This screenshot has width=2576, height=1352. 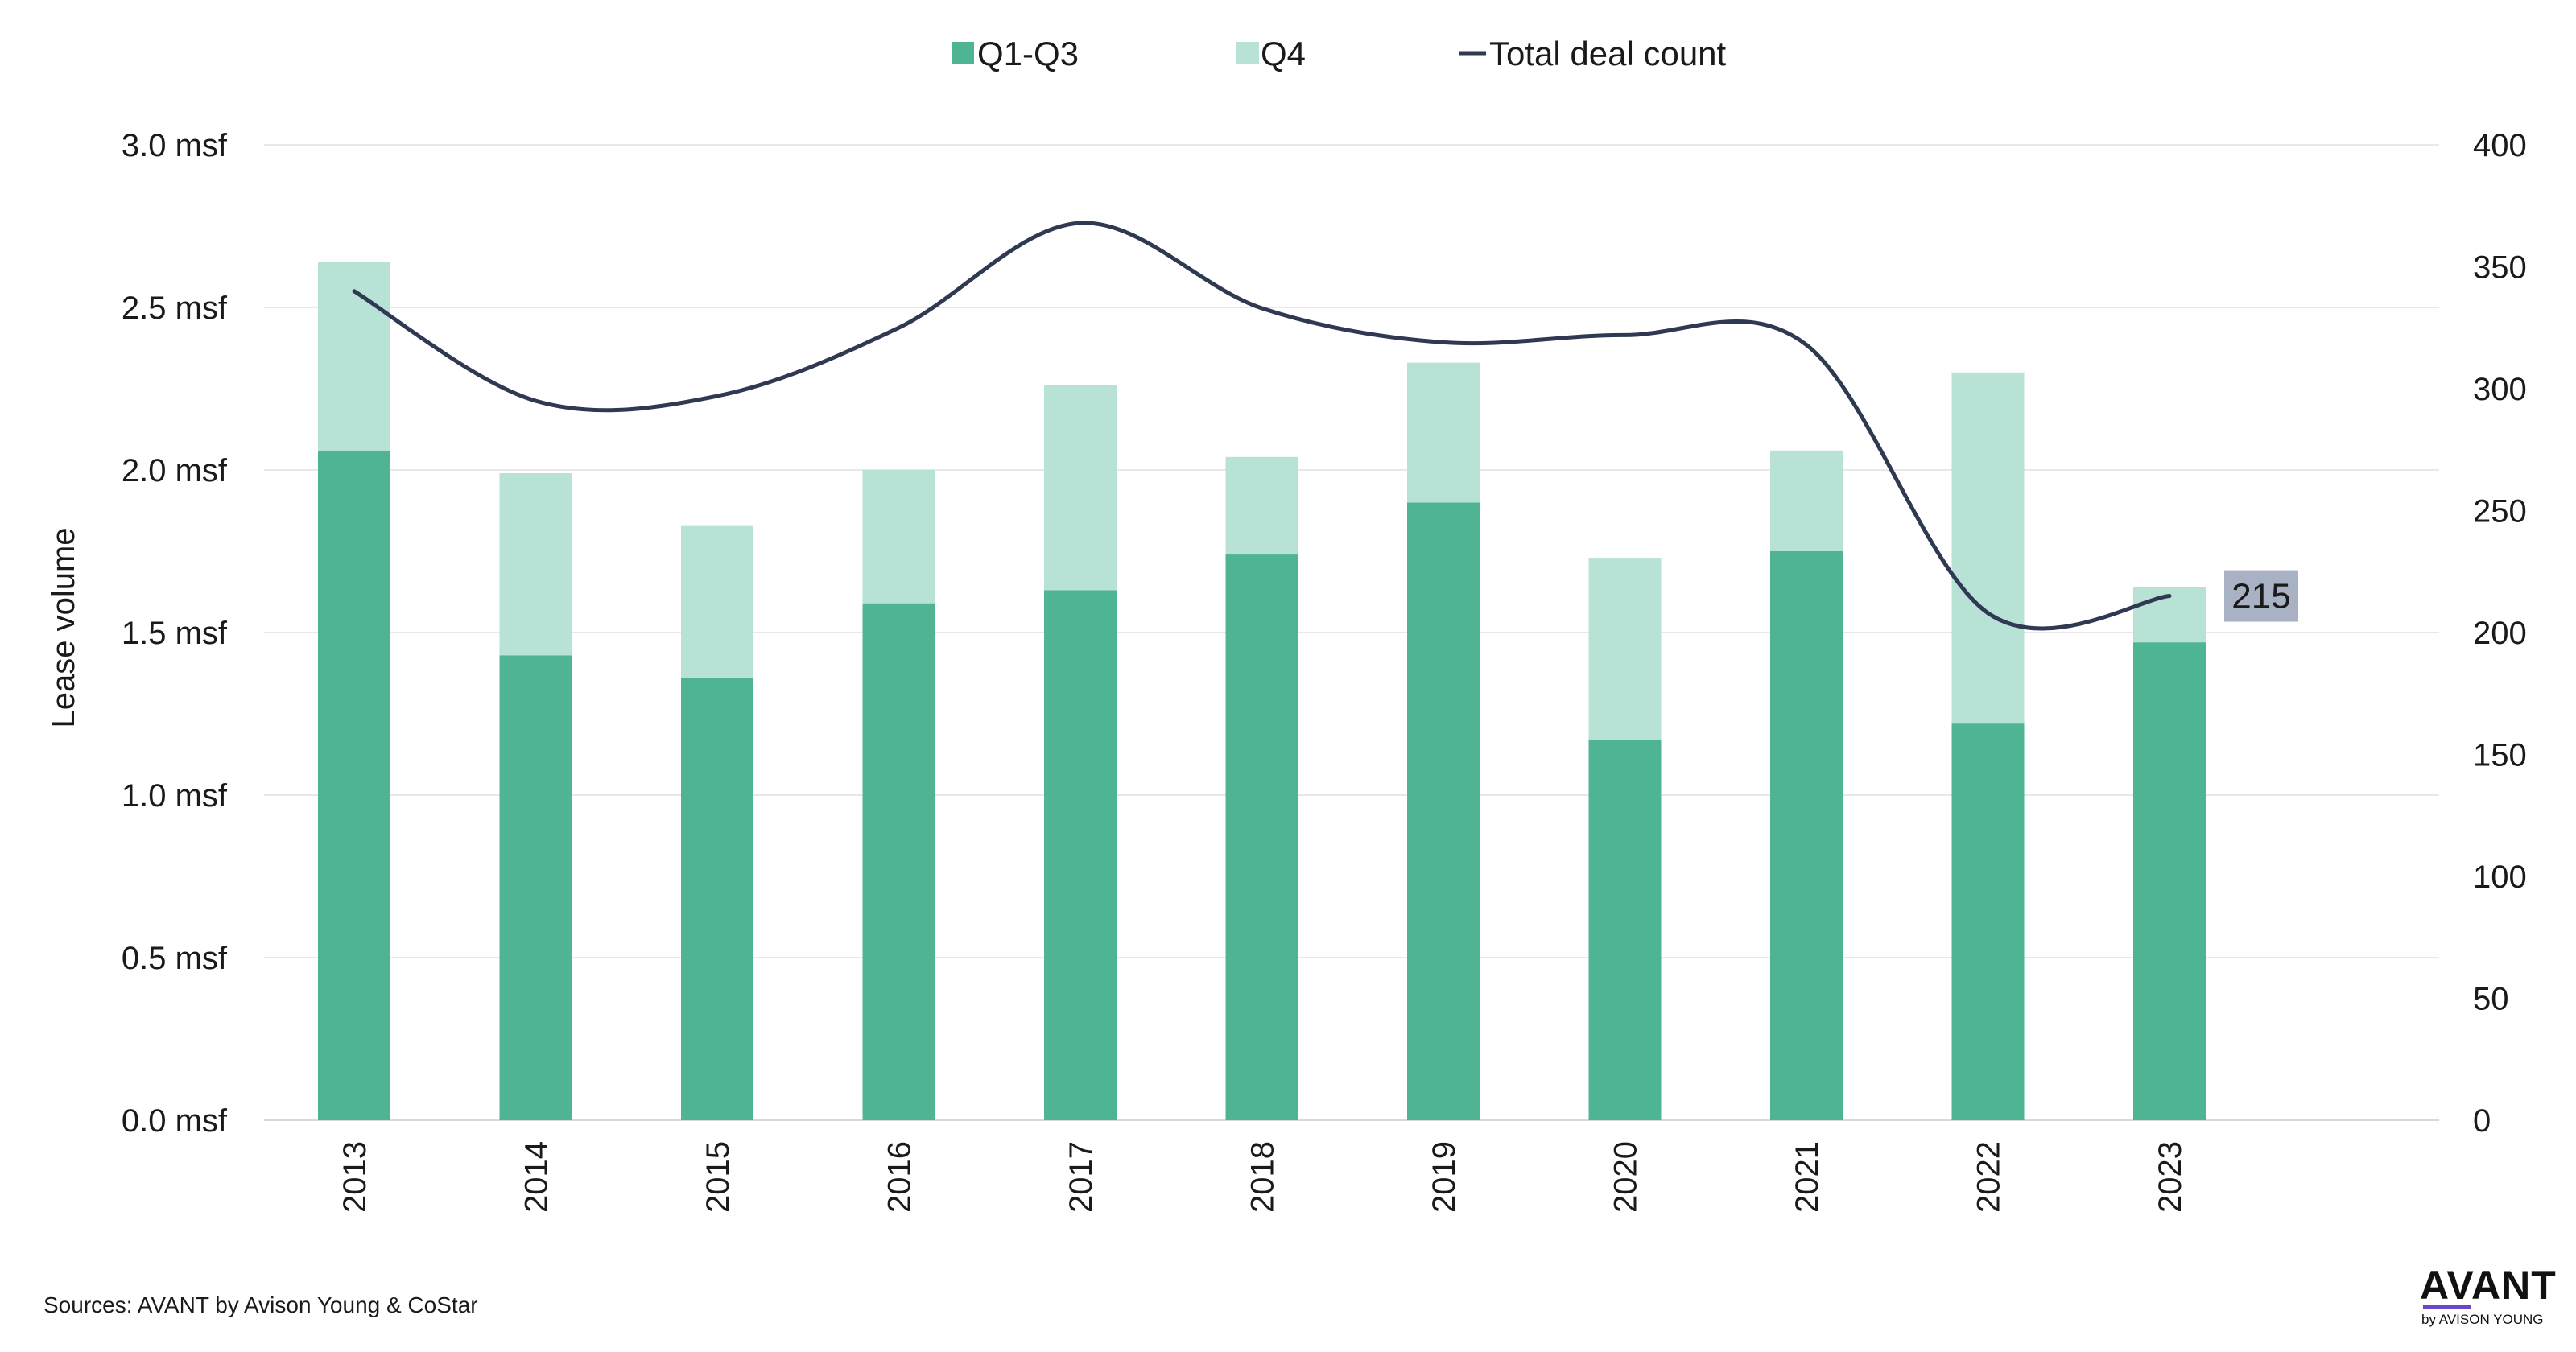 I want to click on y-tick-label: 2.5 msf, so click(x=175, y=308).